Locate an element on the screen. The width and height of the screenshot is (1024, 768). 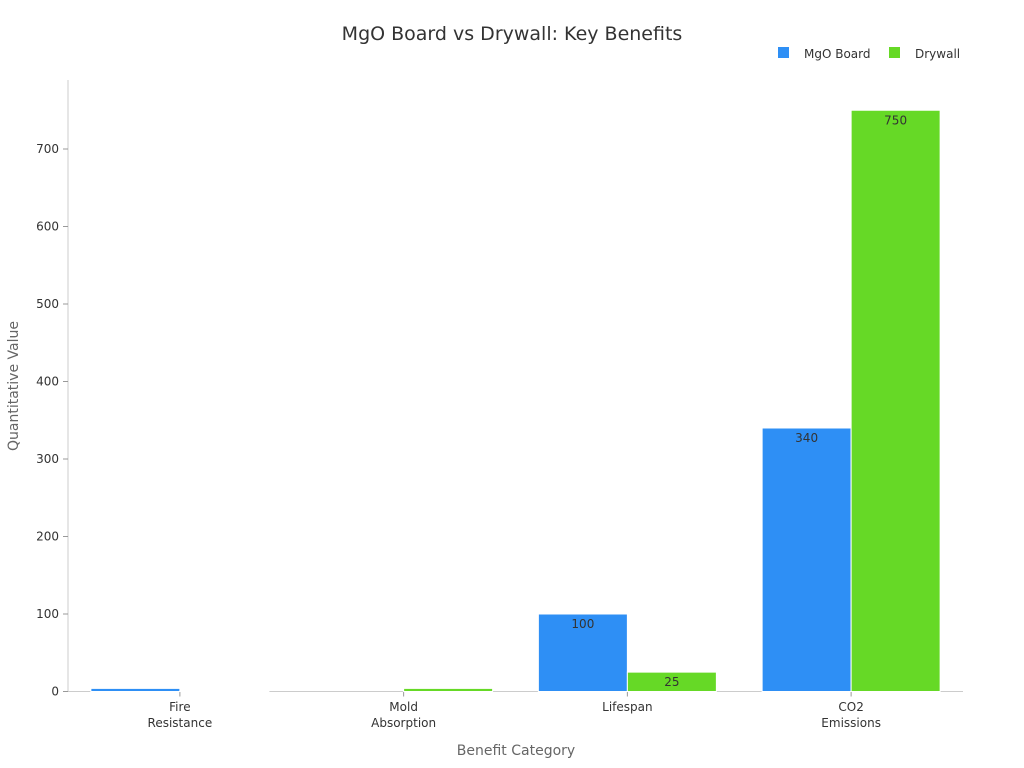
y-tick-label: 0 is located at coordinates (55, 692).